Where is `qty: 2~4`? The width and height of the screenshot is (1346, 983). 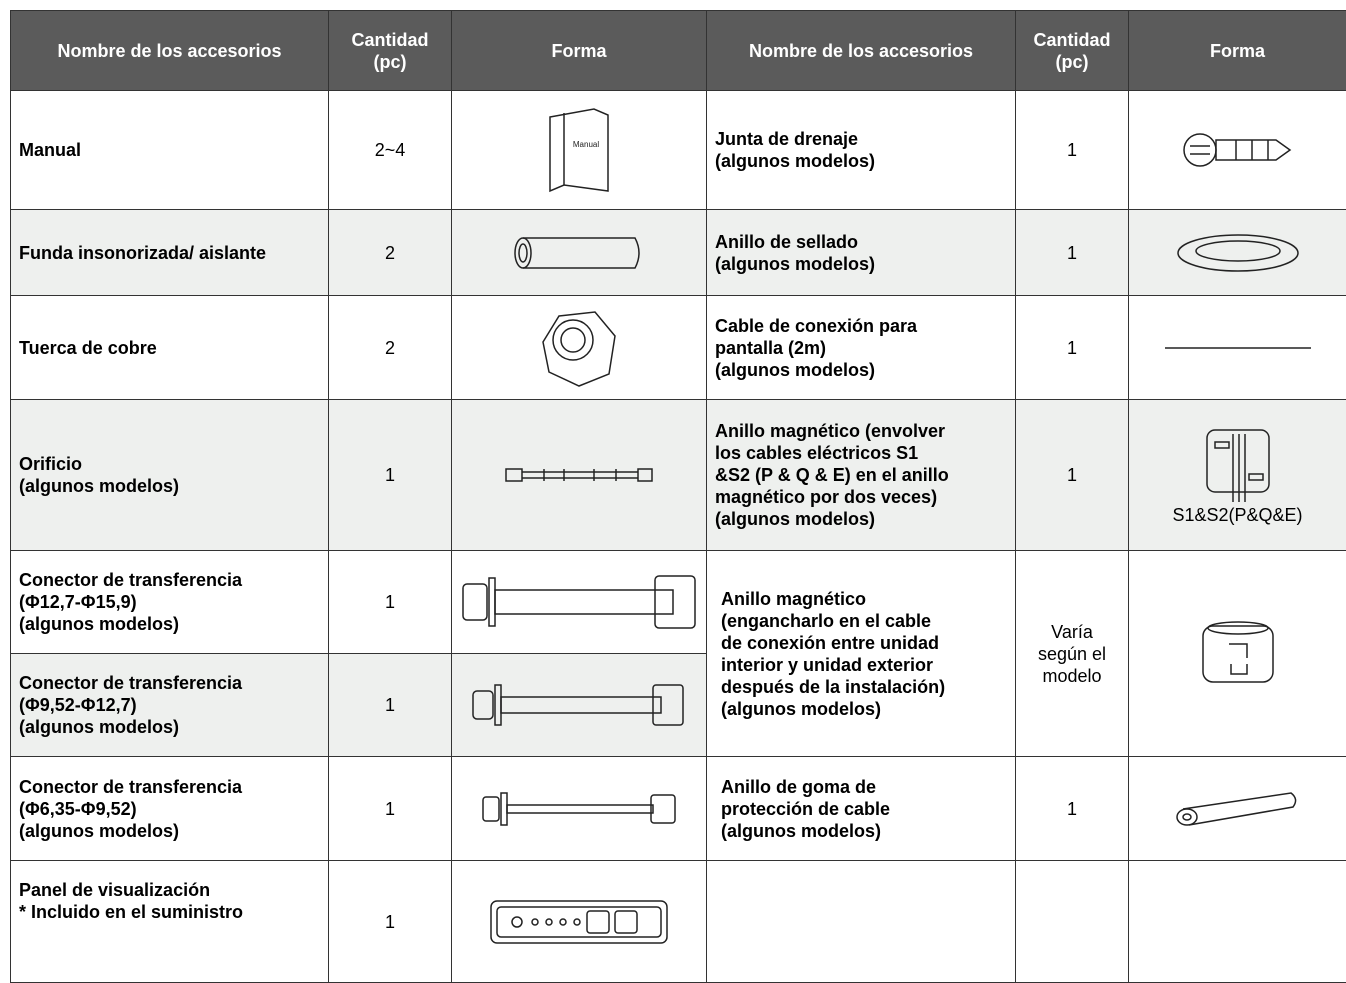 qty: 2~4 is located at coordinates (390, 150).